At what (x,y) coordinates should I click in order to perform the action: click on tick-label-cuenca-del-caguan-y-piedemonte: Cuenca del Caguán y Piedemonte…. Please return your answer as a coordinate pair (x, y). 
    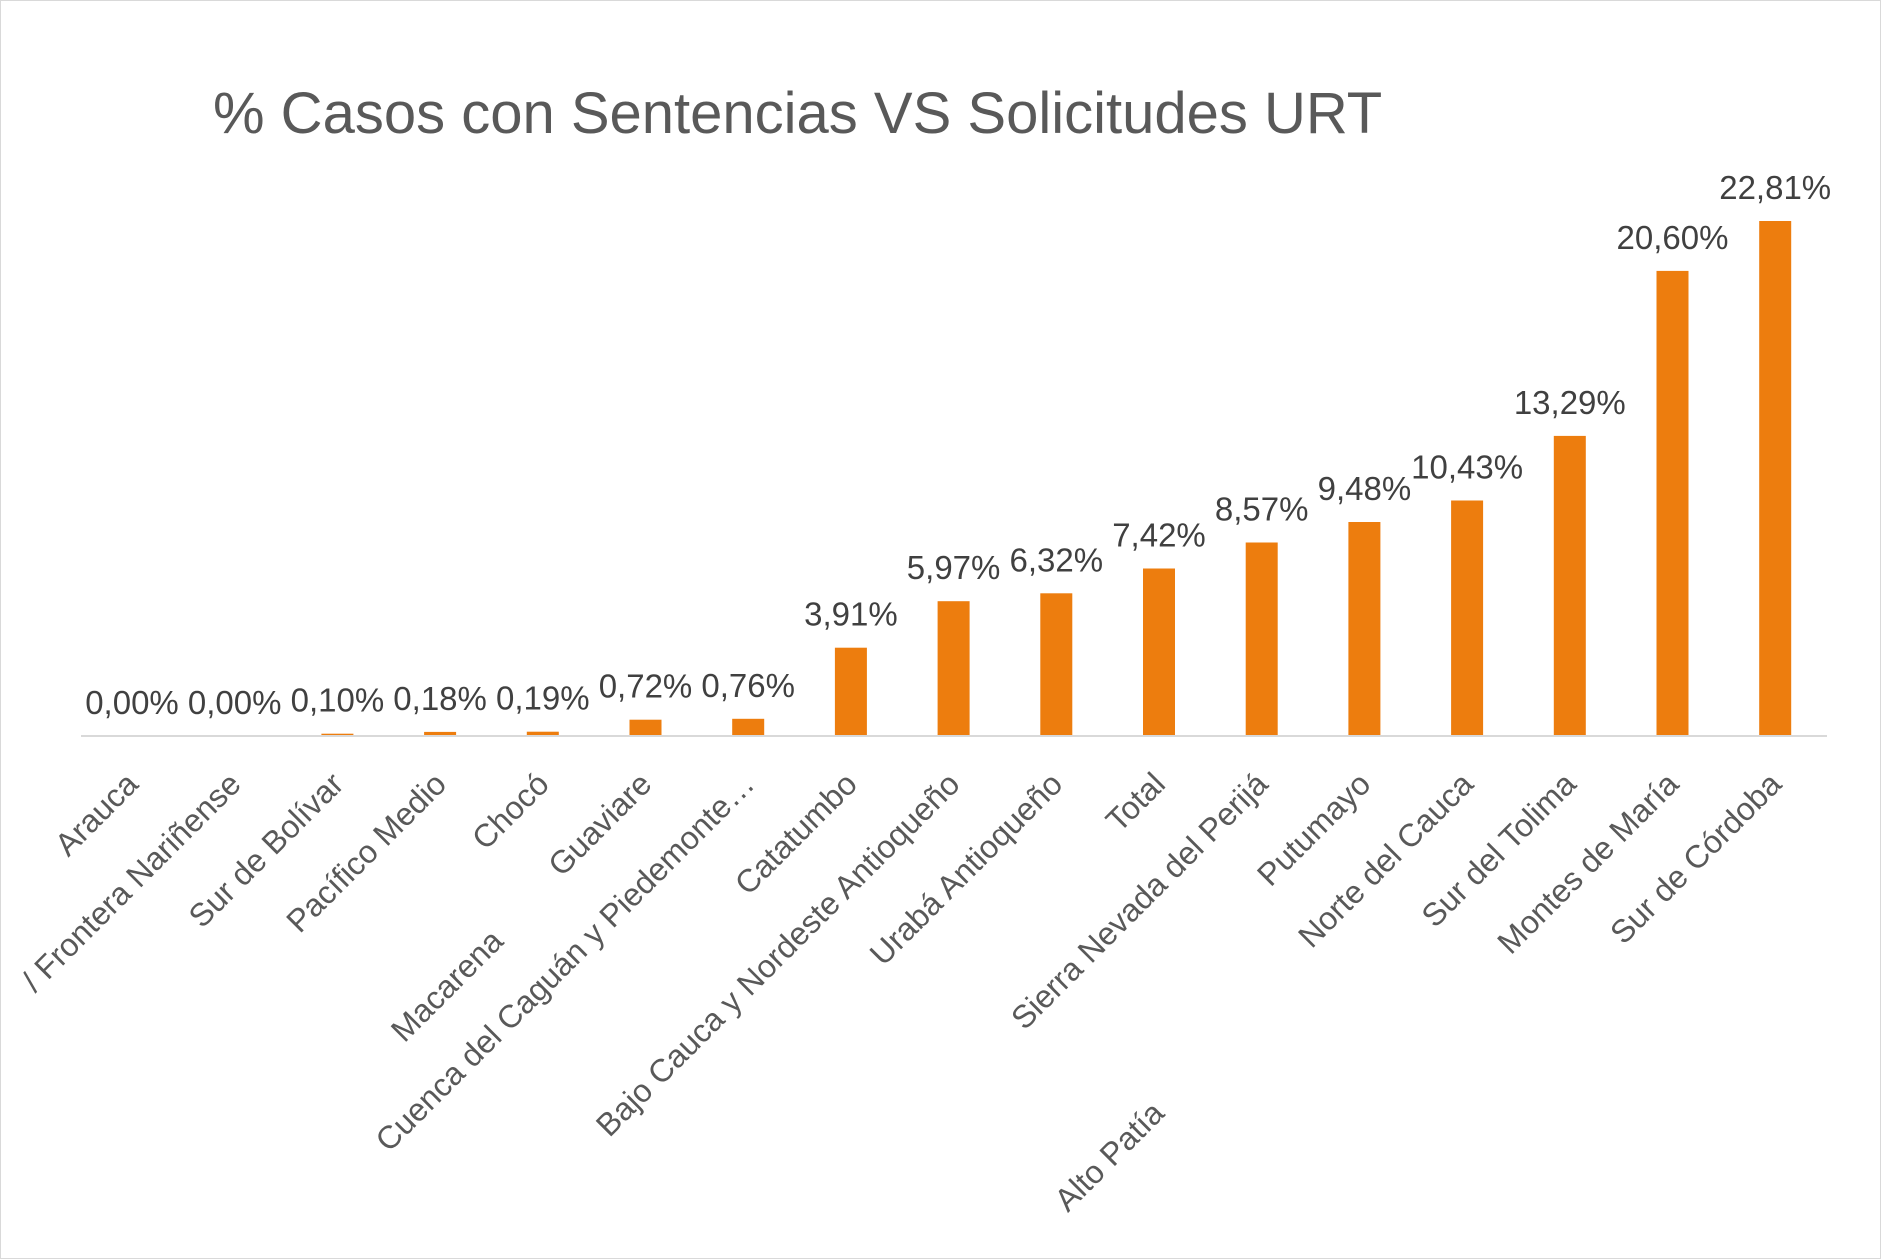
    Looking at the image, I should click on (564, 961).